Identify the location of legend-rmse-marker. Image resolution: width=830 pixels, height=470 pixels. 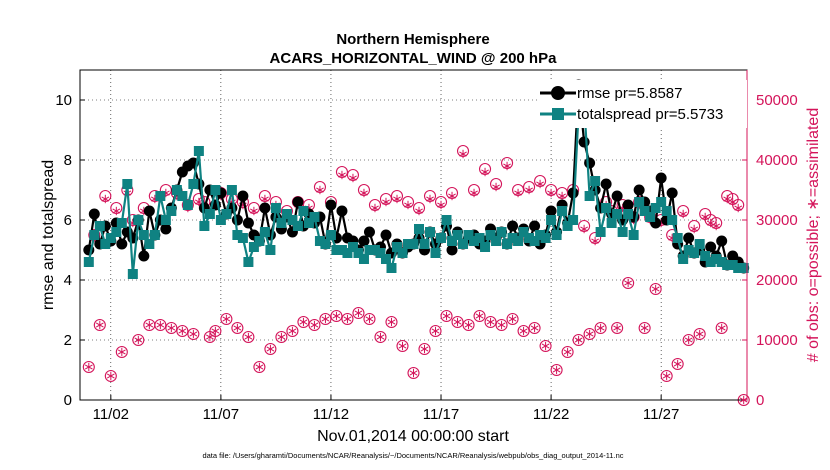
(558, 93).